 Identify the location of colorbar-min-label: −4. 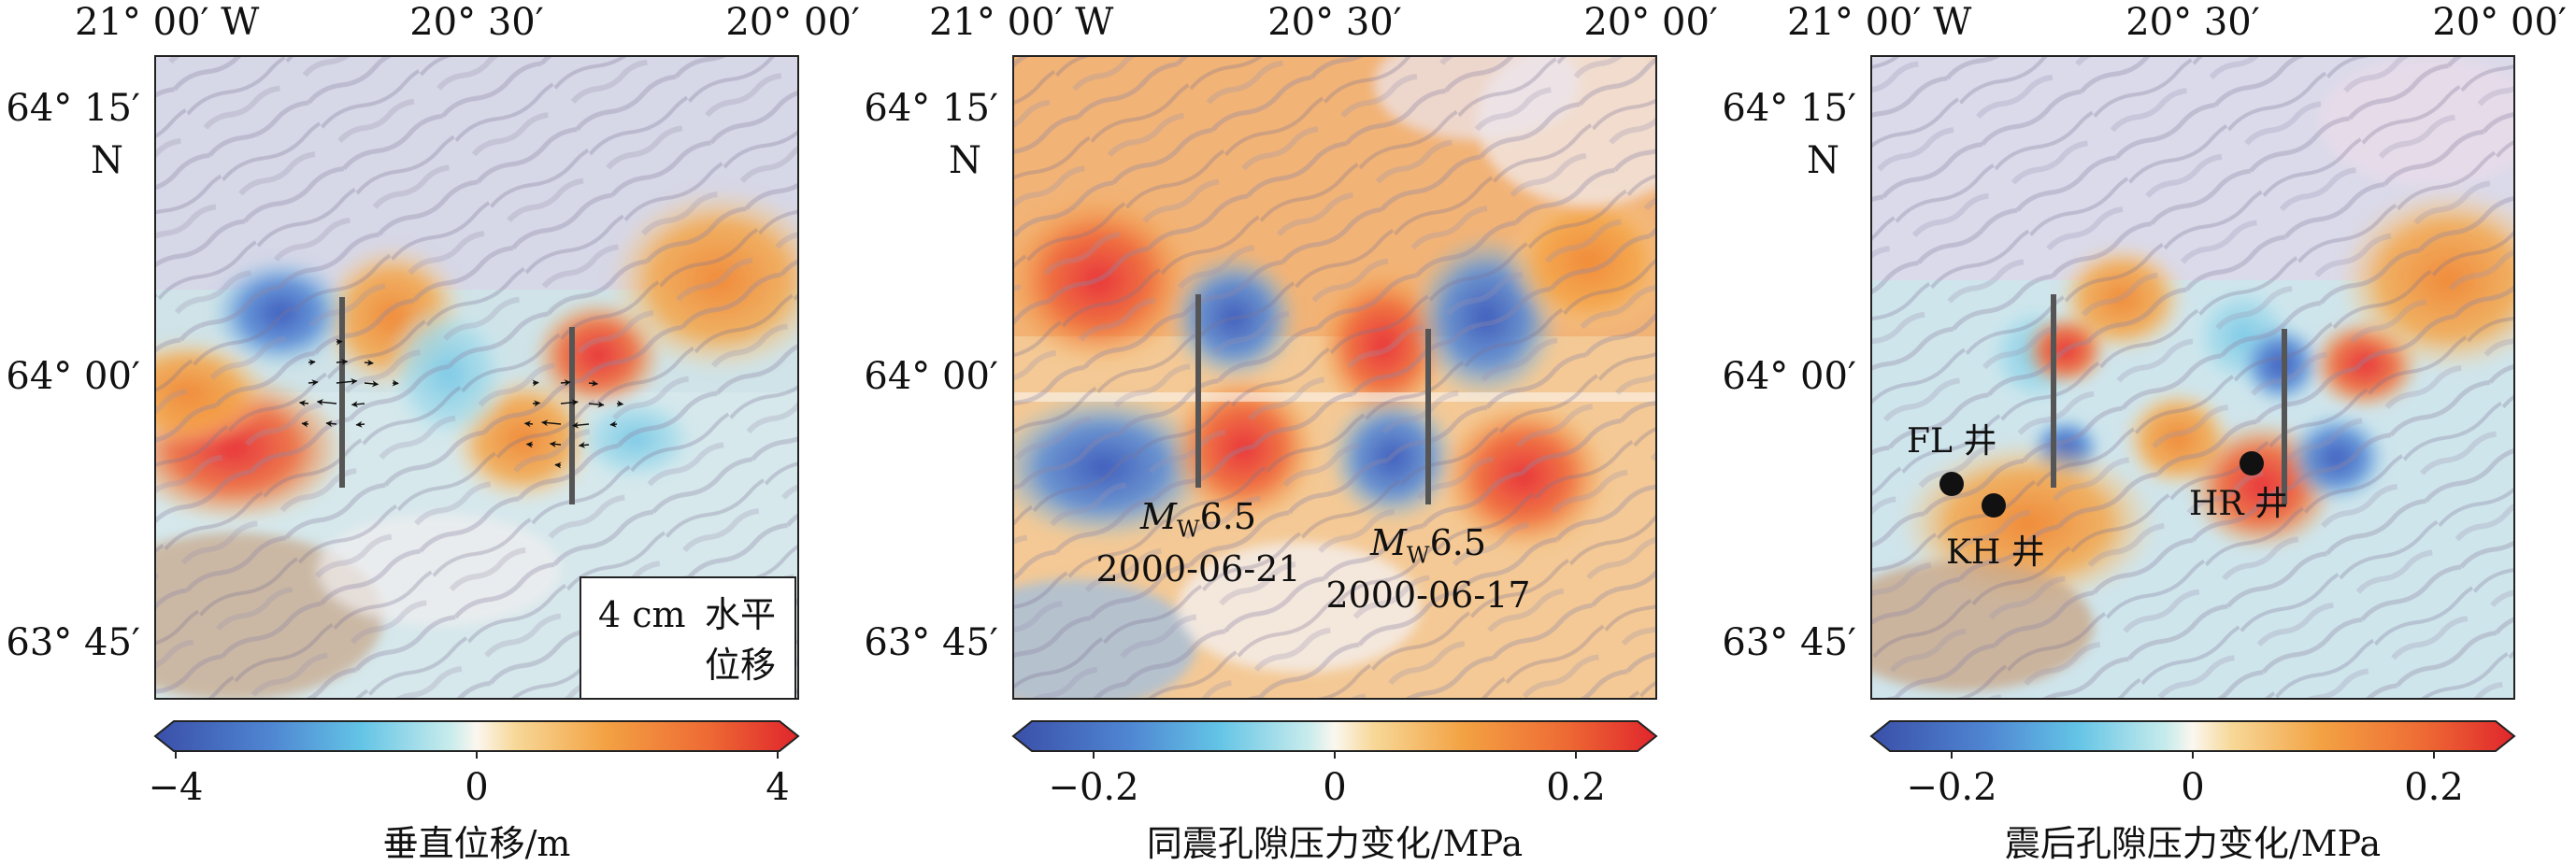
(176, 787).